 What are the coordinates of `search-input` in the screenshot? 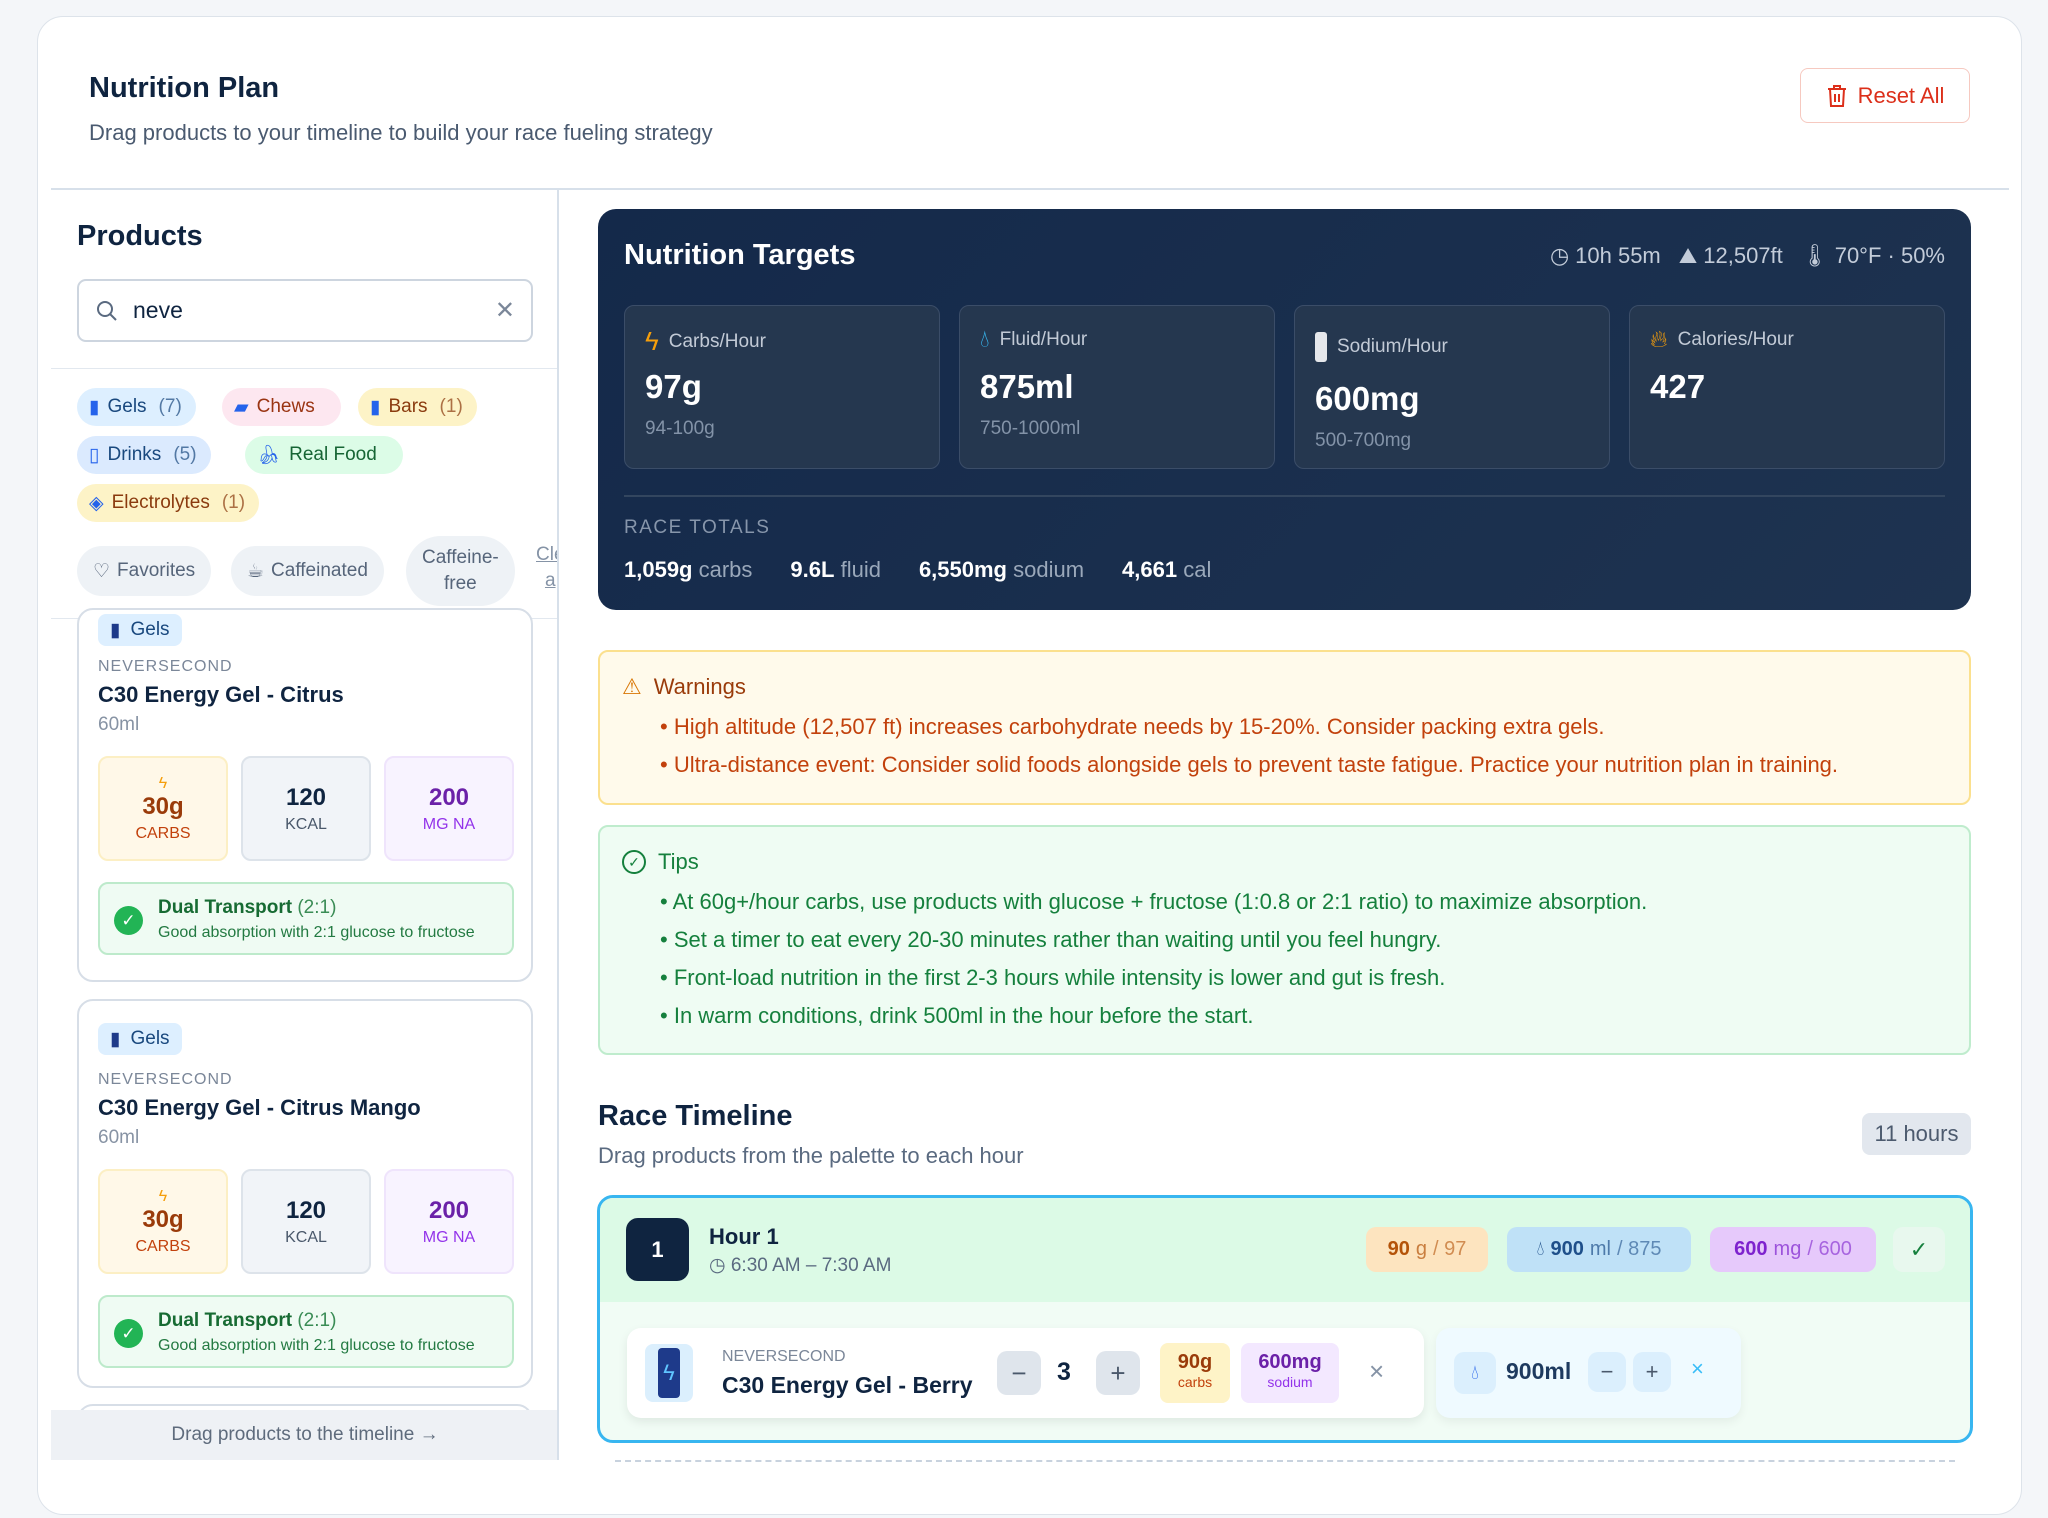 It's located at (307, 310).